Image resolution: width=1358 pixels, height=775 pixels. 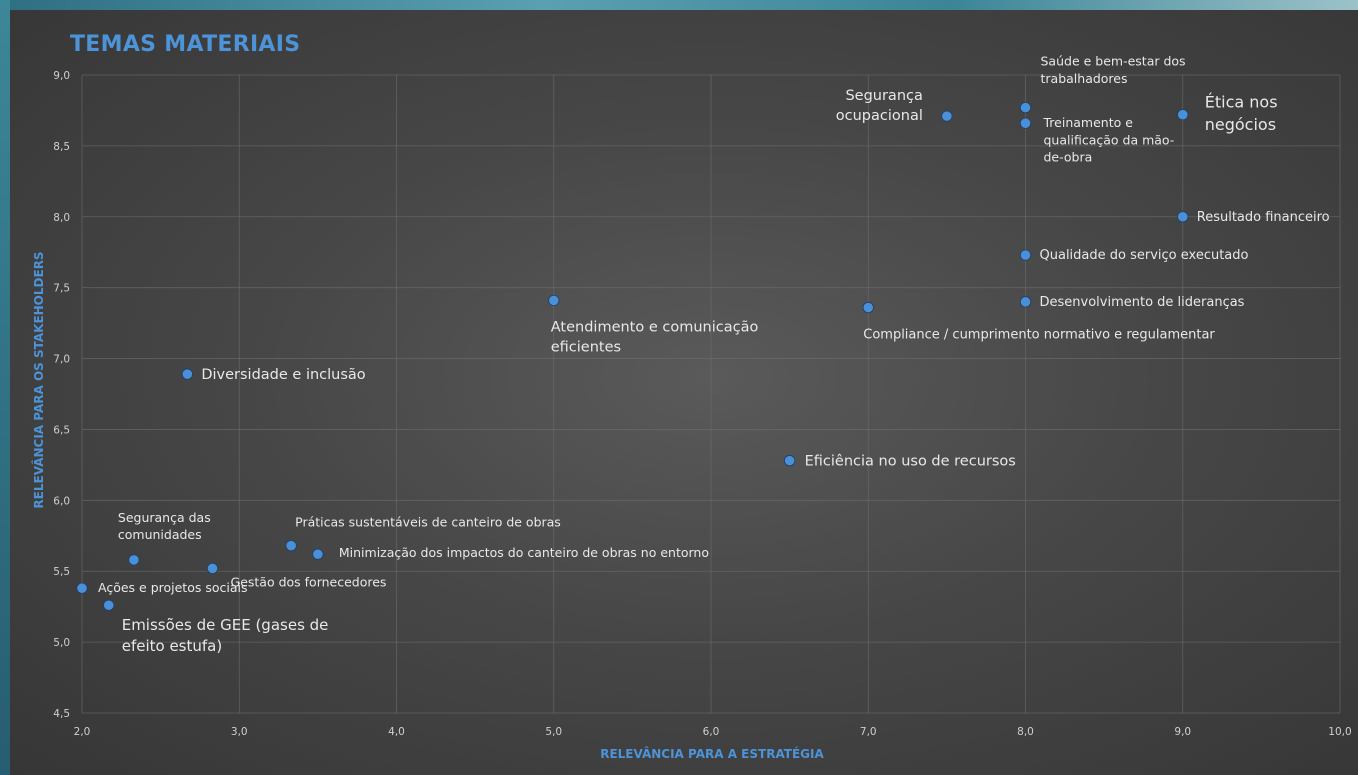 What do you see at coordinates (164, 526) in the screenshot?
I see `data-point-label: Segurança das comunidades` at bounding box center [164, 526].